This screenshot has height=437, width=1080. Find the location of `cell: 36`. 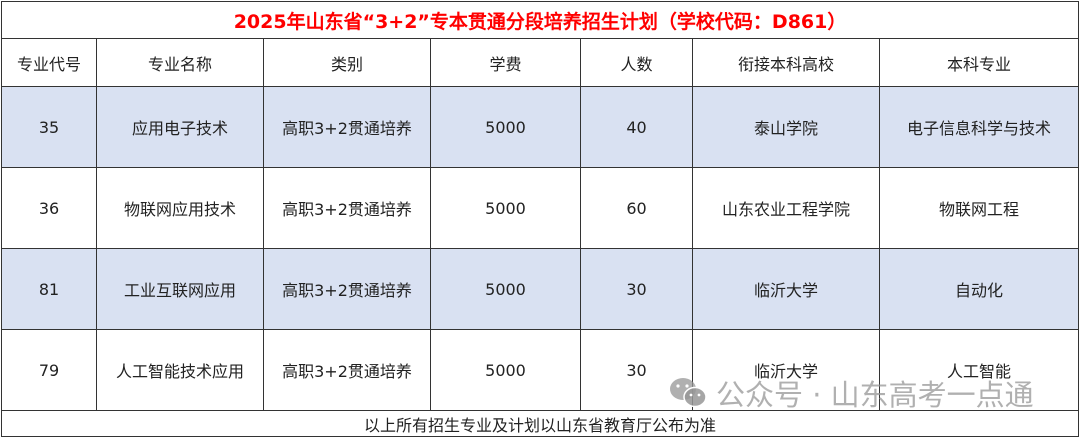

cell: 36 is located at coordinates (49, 208).